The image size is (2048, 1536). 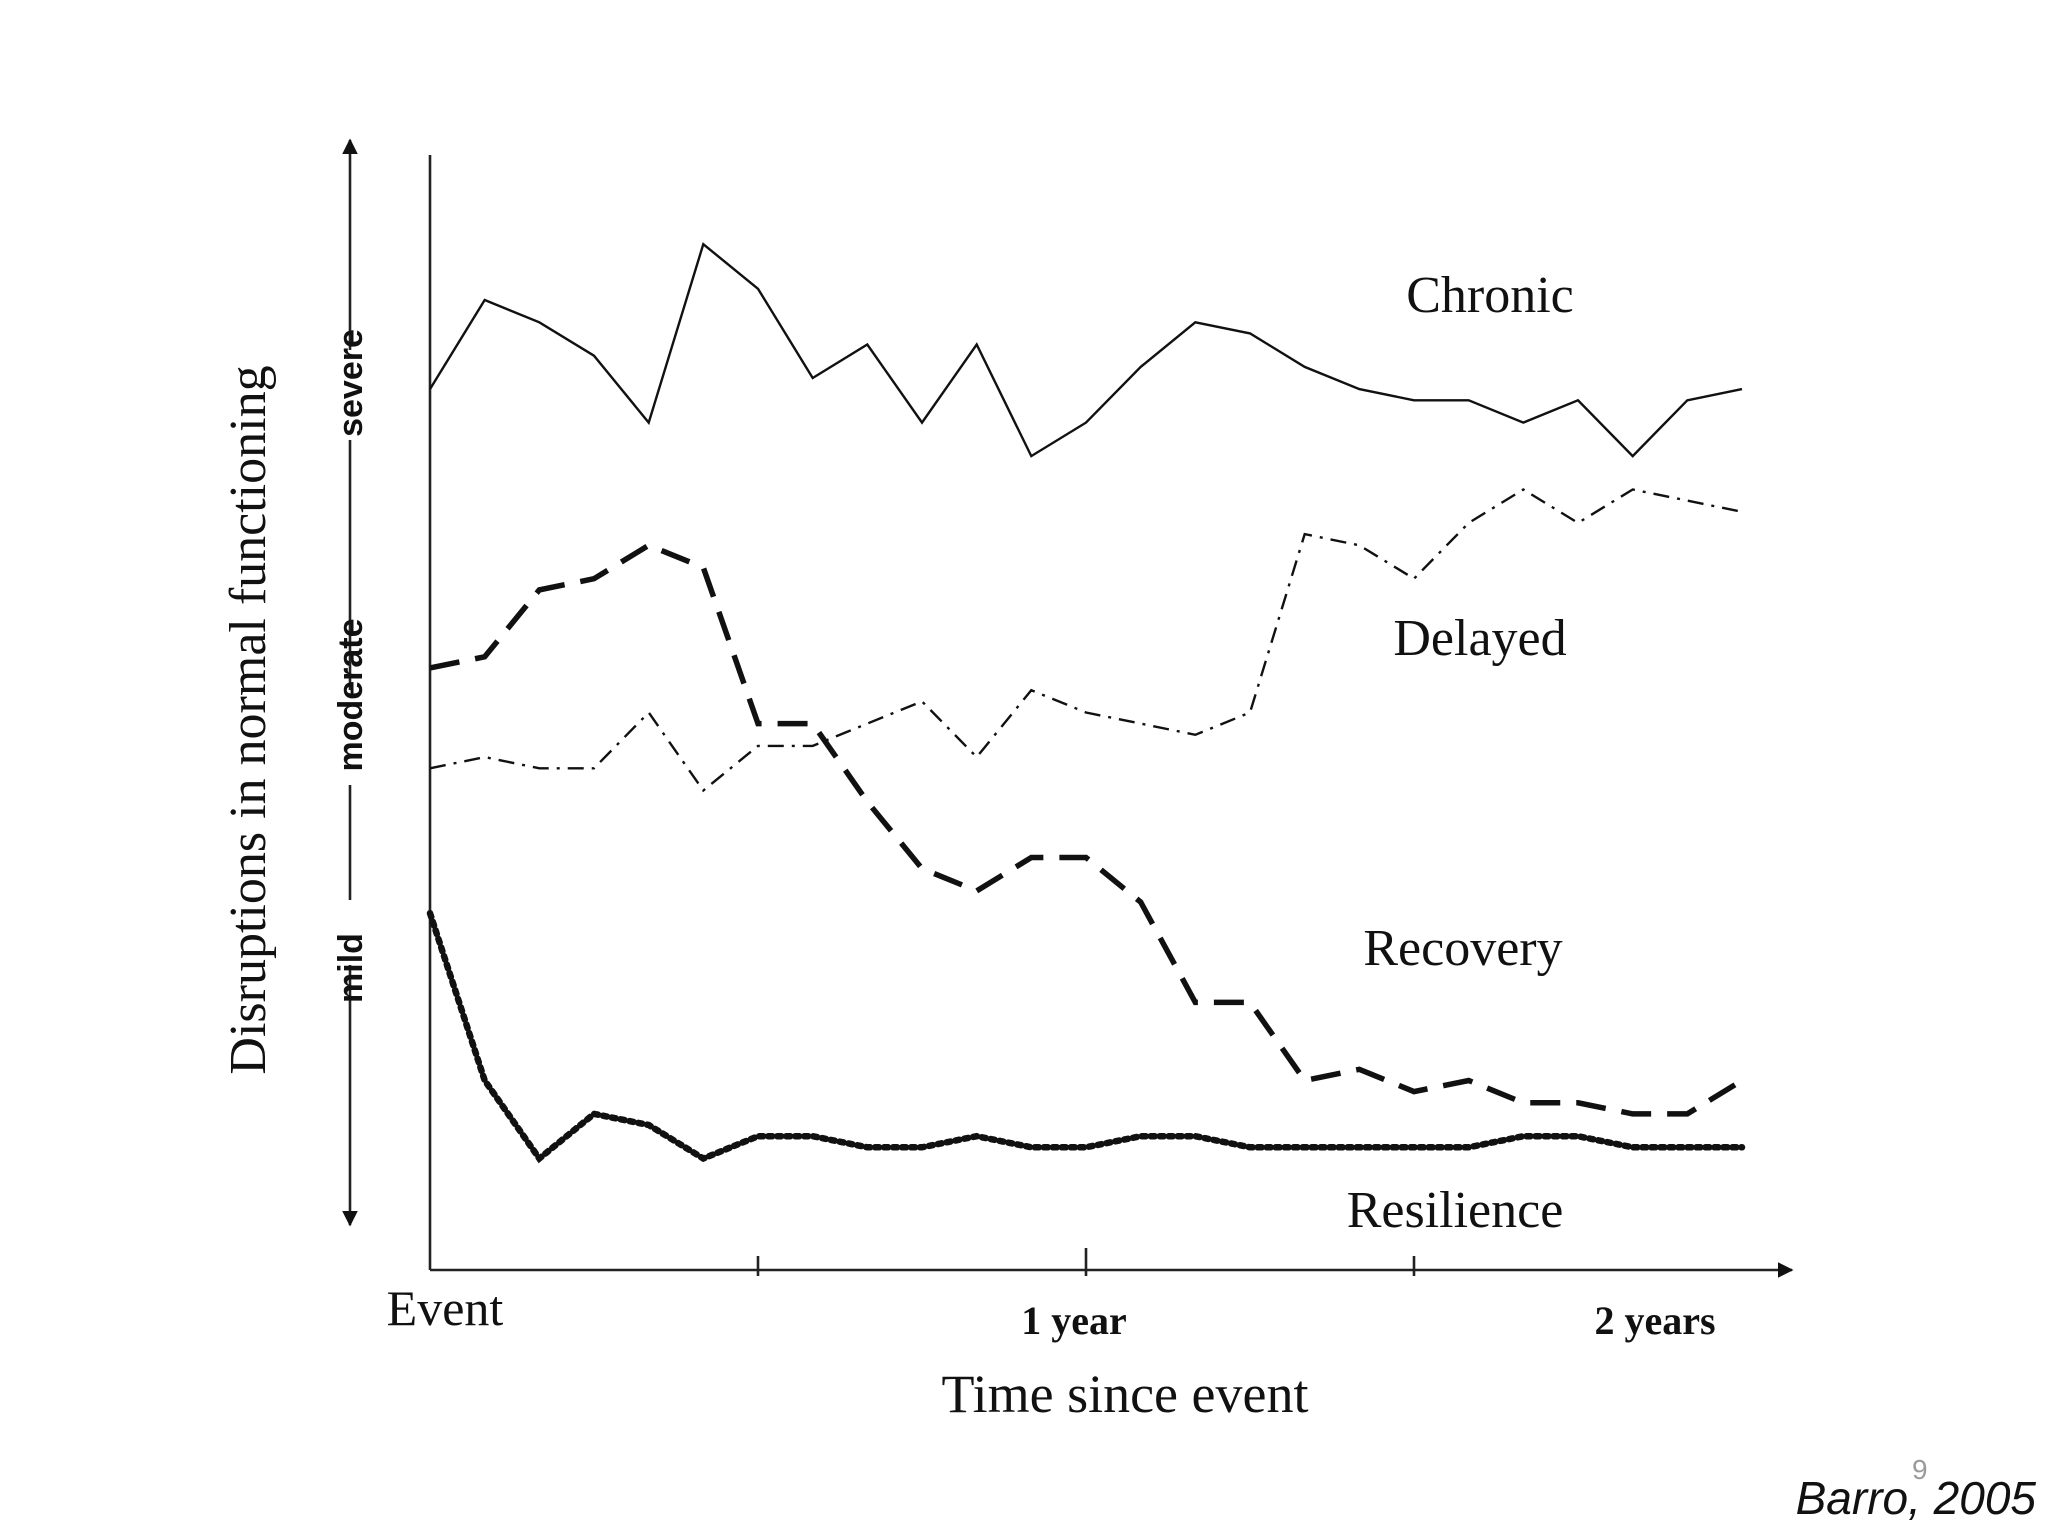 What do you see at coordinates (1074, 1320) in the screenshot?
I see `x-tick-label: 1 year` at bounding box center [1074, 1320].